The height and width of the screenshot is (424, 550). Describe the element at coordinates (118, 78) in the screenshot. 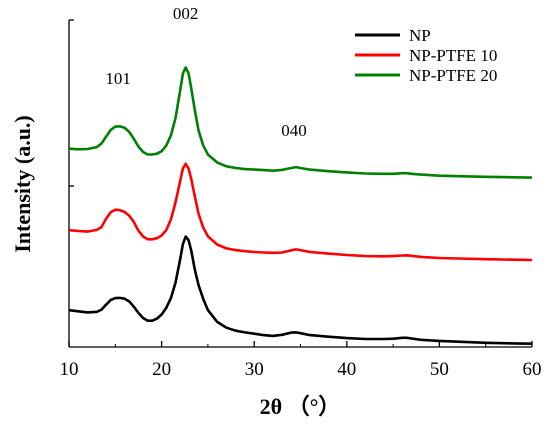

I see `peak-label: 101` at that location.